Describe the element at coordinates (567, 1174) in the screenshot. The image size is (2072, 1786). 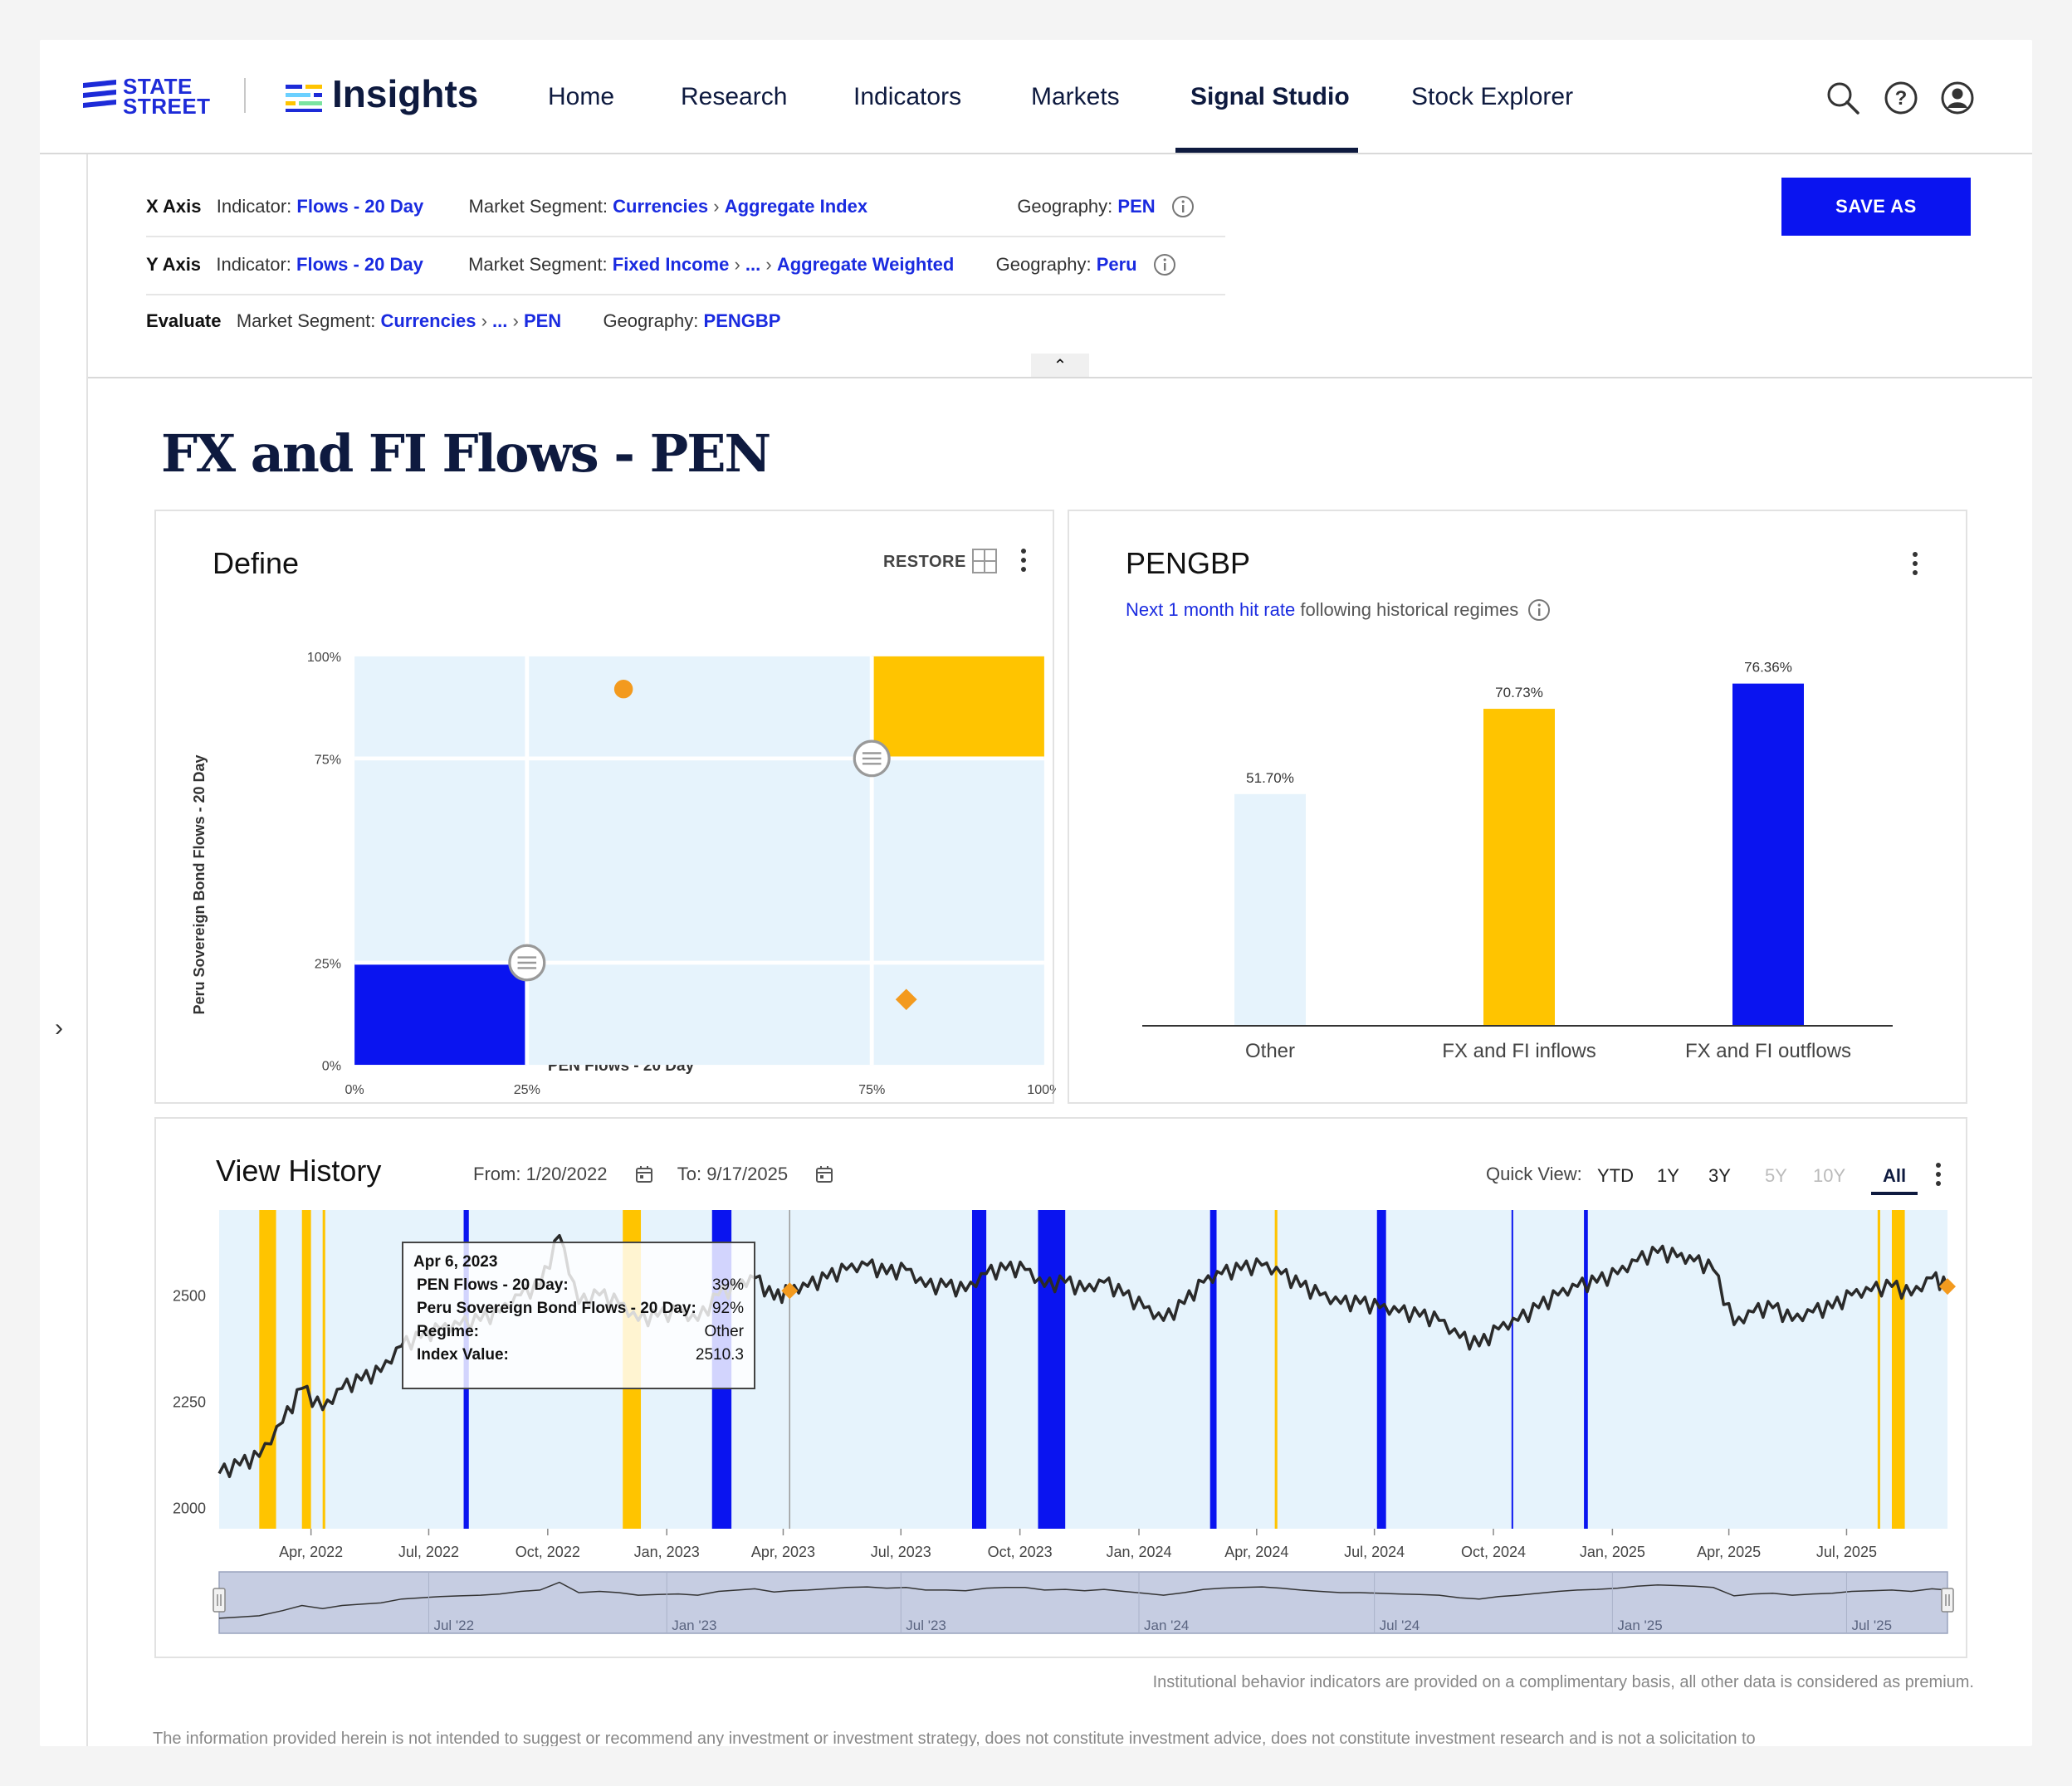
I see `from-date-input: 1/20/2022` at that location.